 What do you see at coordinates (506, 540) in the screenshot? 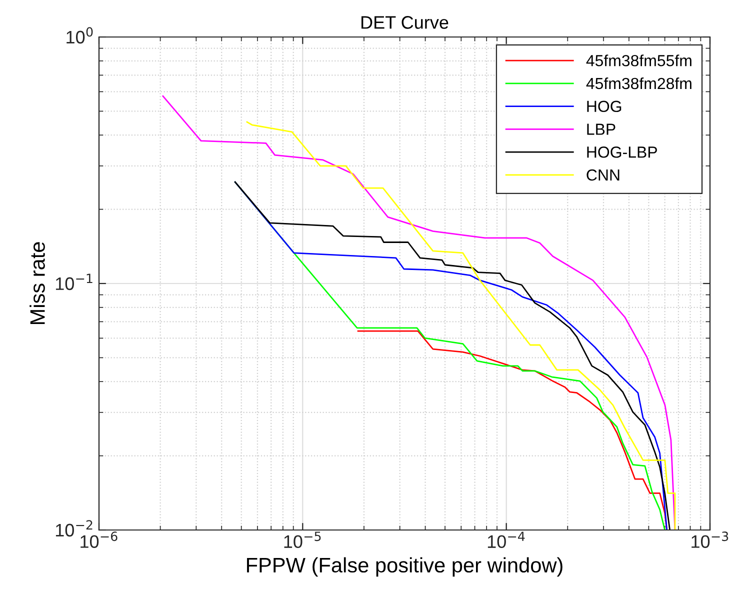
I see `x-tick-label: 10$^{−4}$` at bounding box center [506, 540].